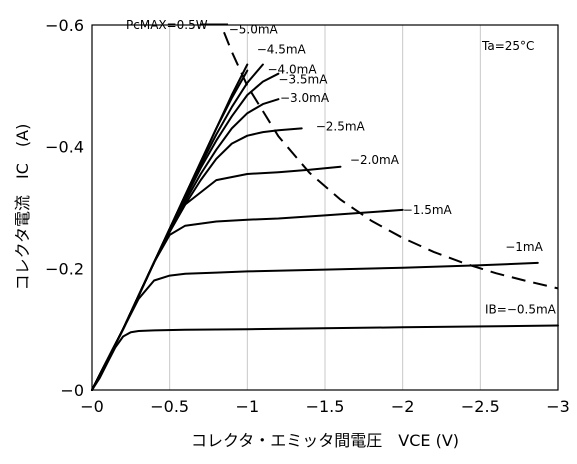 The height and width of the screenshot is (464, 577). I want to click on x-tick-labels: −0 −0.5 −1 −1.5 −2 −2.5 −3, so click(325, 406).